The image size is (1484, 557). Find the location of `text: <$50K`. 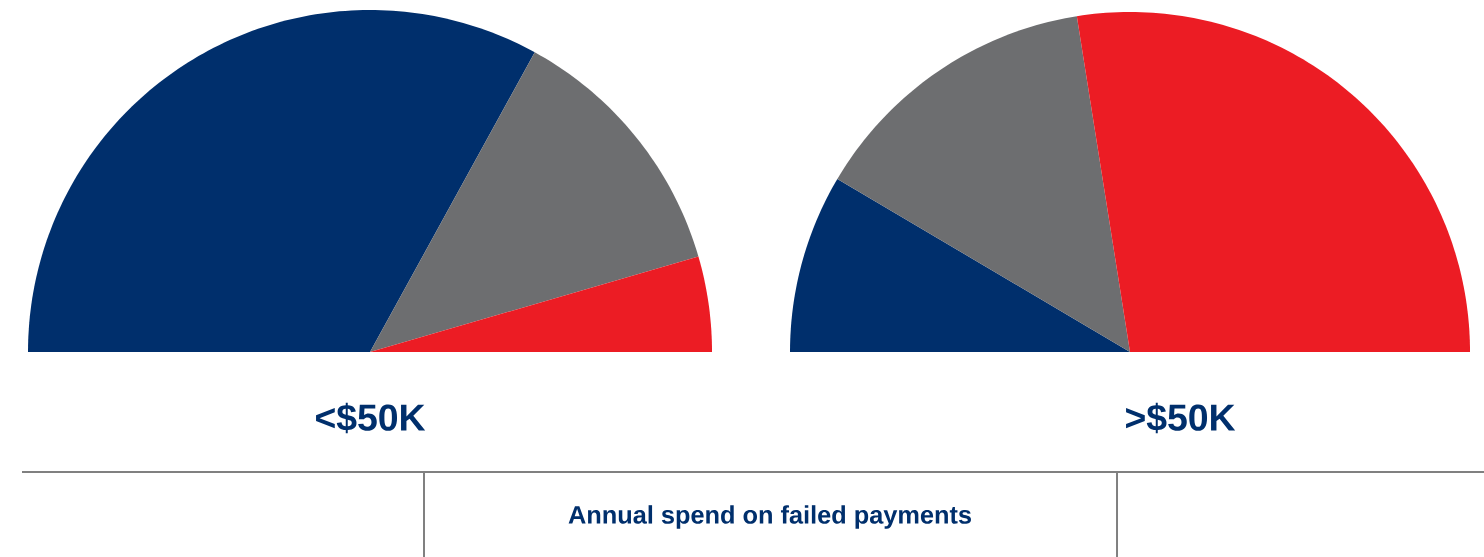

text: <$50K is located at coordinates (371, 418).